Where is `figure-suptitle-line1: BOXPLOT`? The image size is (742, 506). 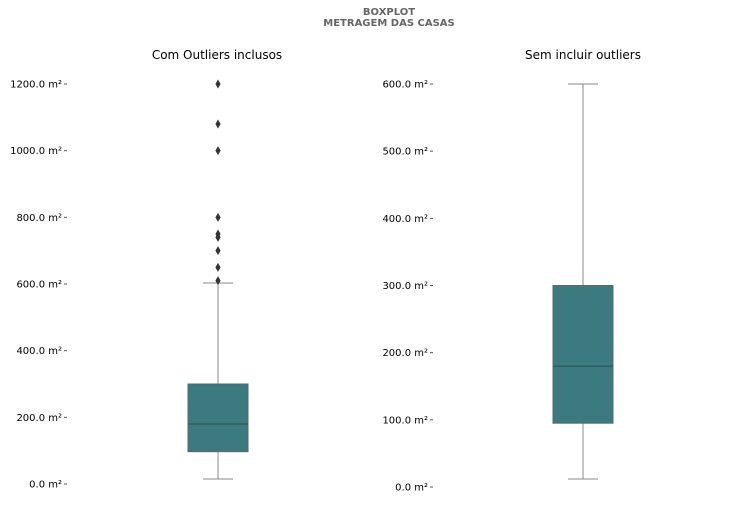 figure-suptitle-line1: BOXPLOT is located at coordinates (389, 12).